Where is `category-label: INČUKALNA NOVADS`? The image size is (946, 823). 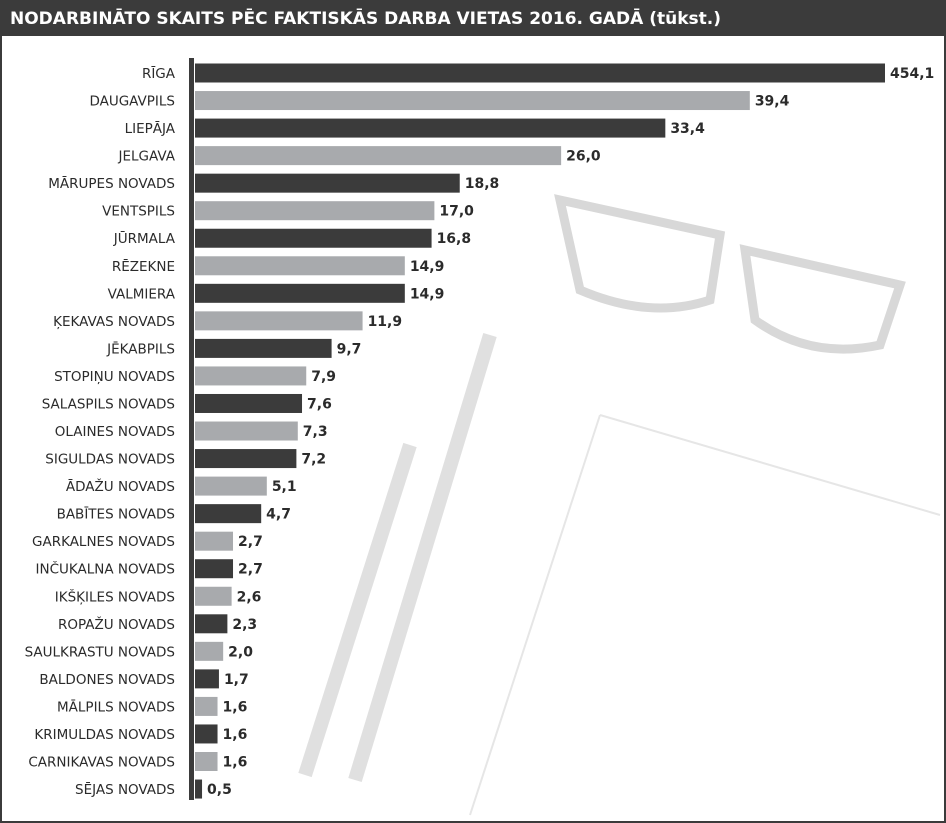
category-label: INČUKALNA NOVADS is located at coordinates (105, 569).